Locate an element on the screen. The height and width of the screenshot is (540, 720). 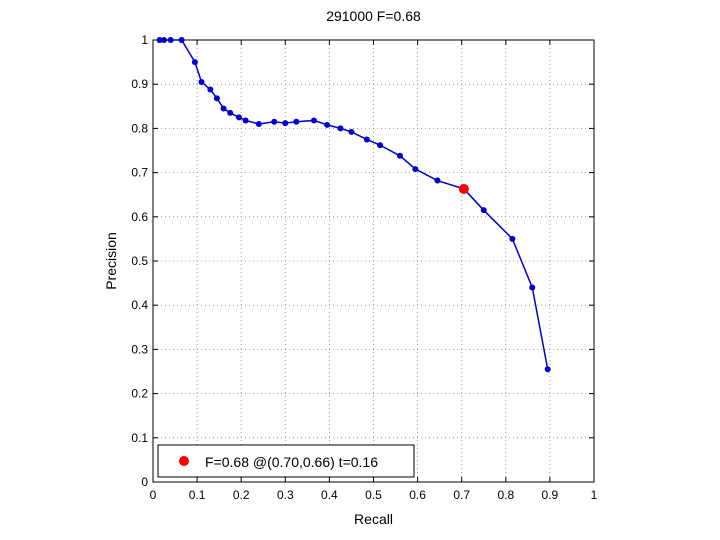
chart-title: 291000 F=0.68 is located at coordinates (373, 16).